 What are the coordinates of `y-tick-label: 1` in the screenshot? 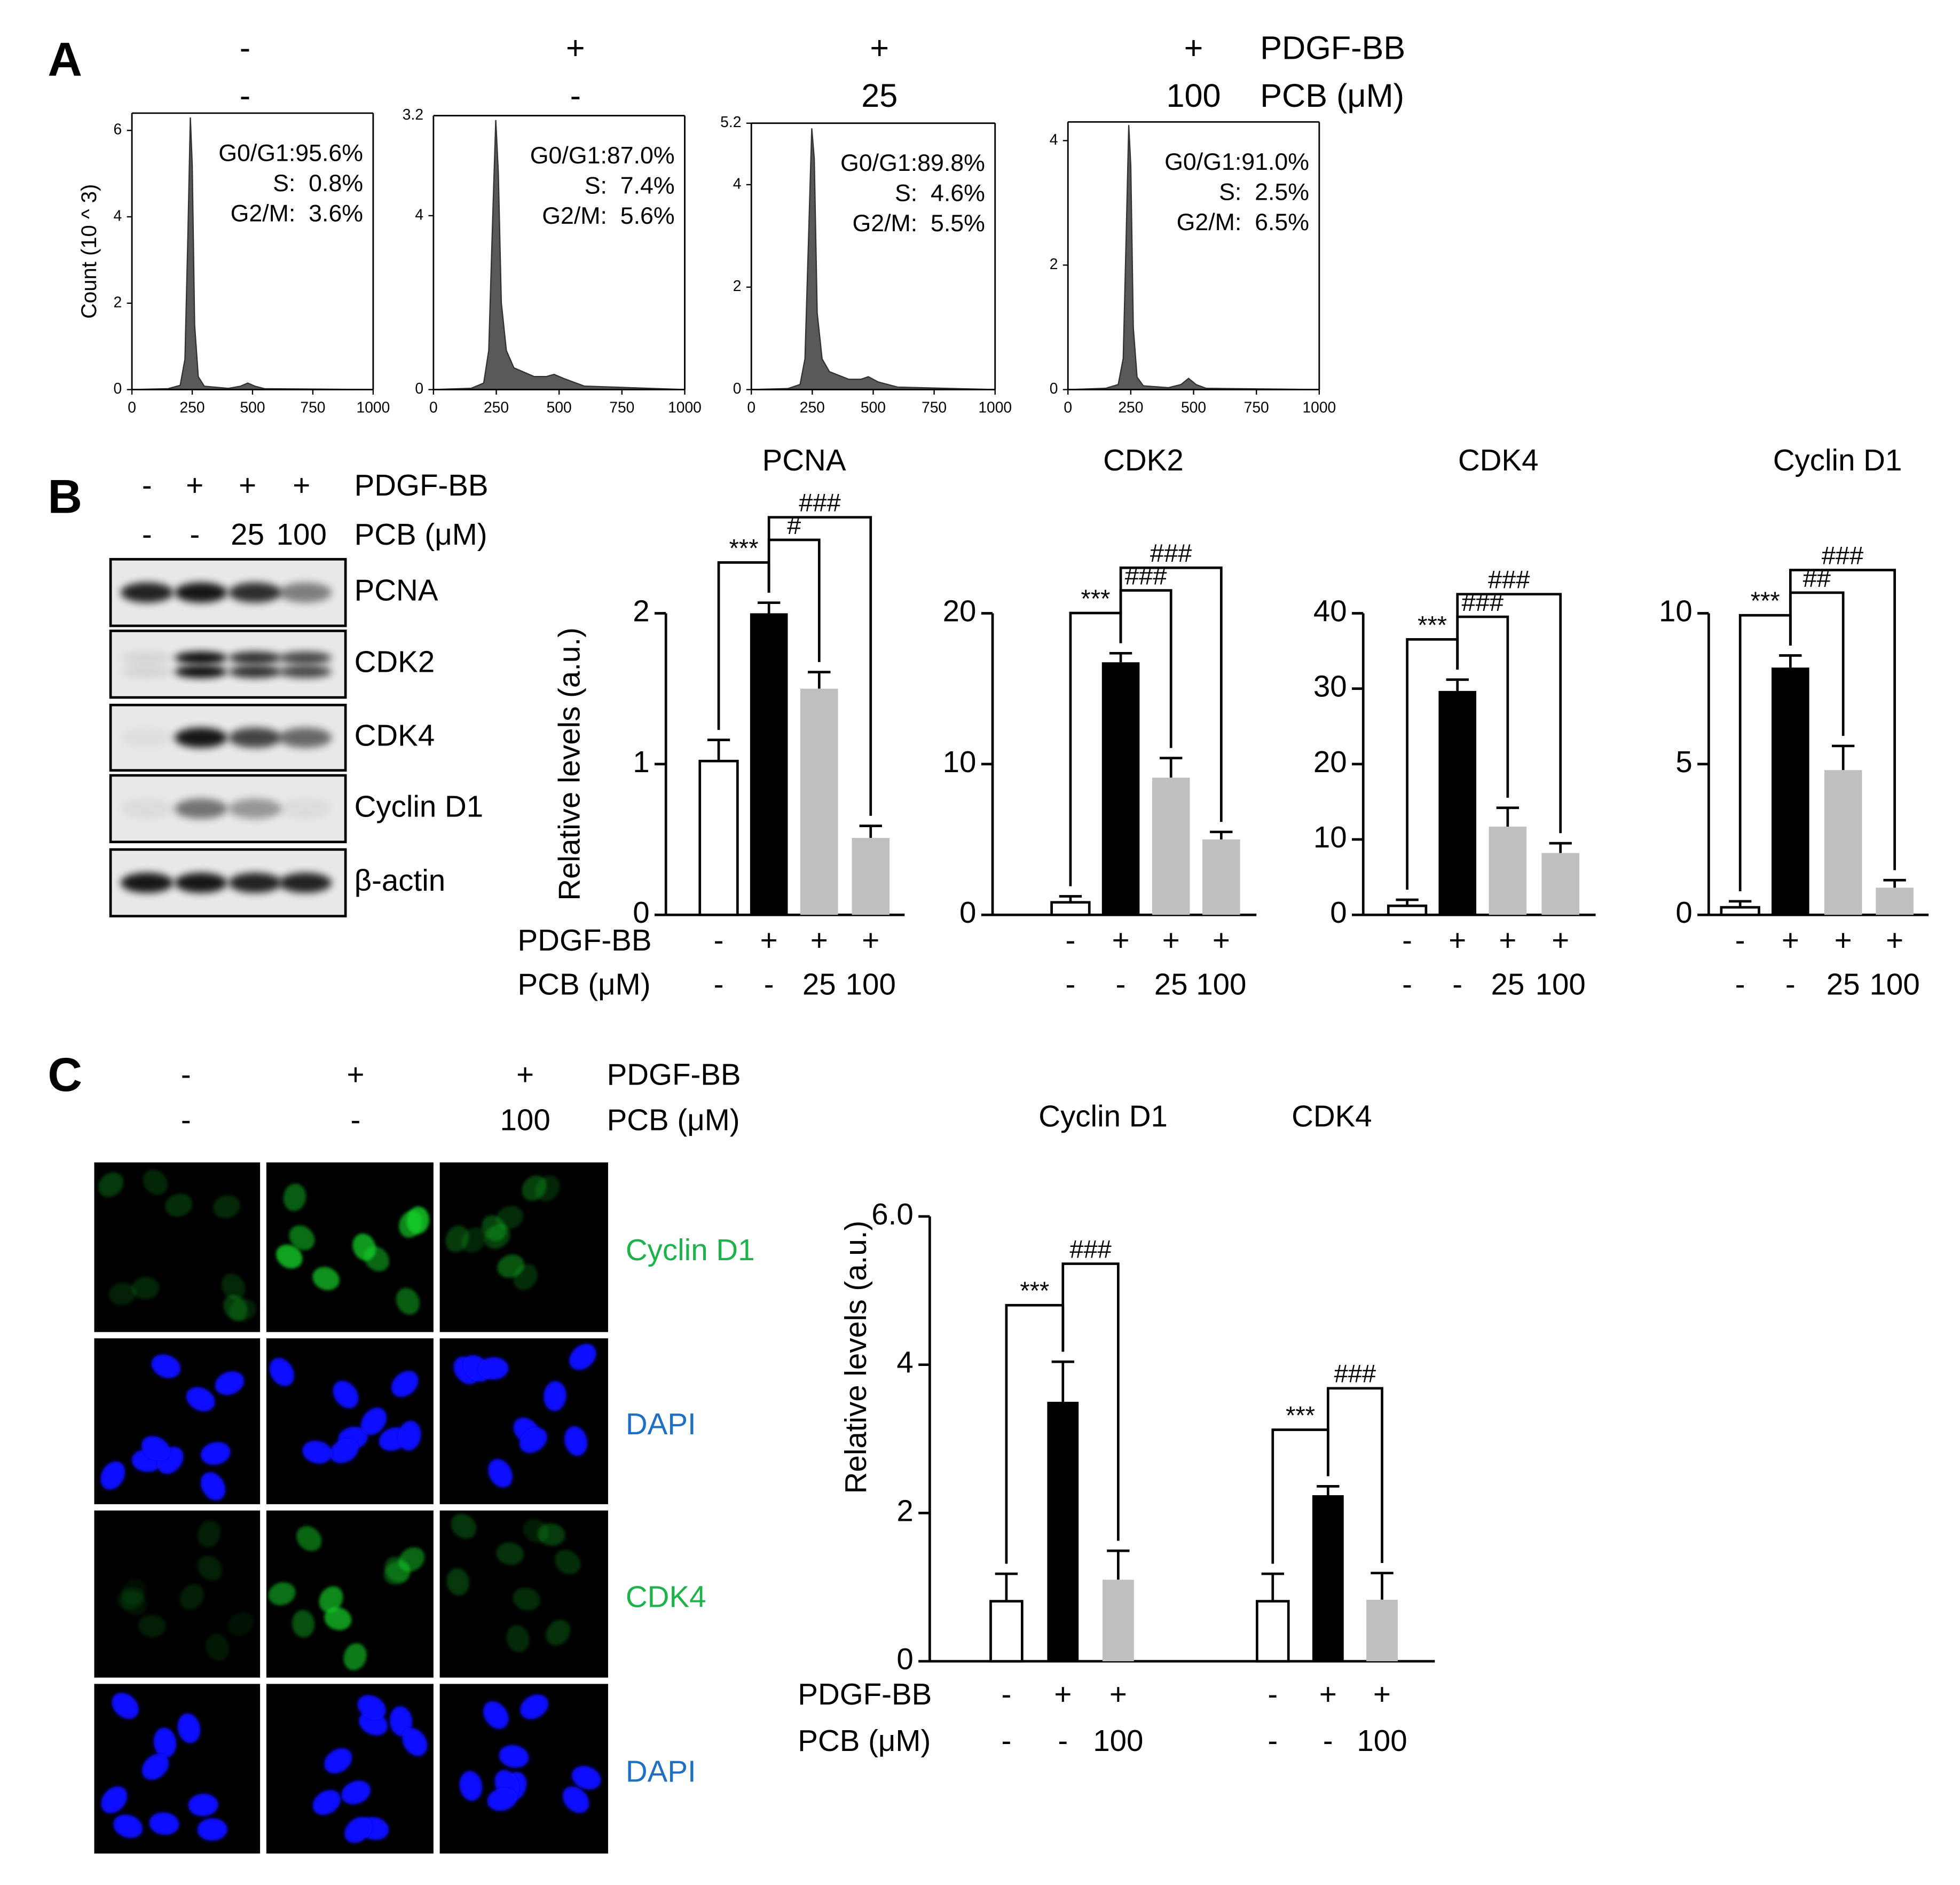 It's located at (641, 762).